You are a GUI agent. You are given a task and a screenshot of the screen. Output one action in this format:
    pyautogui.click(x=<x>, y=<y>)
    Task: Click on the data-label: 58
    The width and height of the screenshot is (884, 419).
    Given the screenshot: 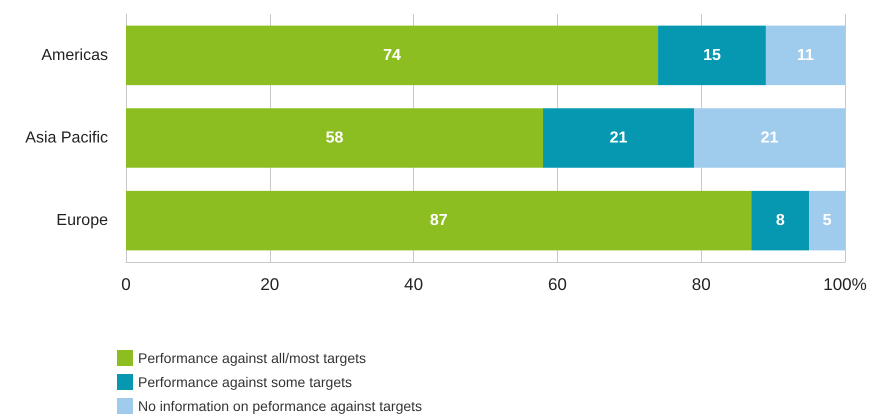 What is the action you would take?
    pyautogui.click(x=335, y=138)
    